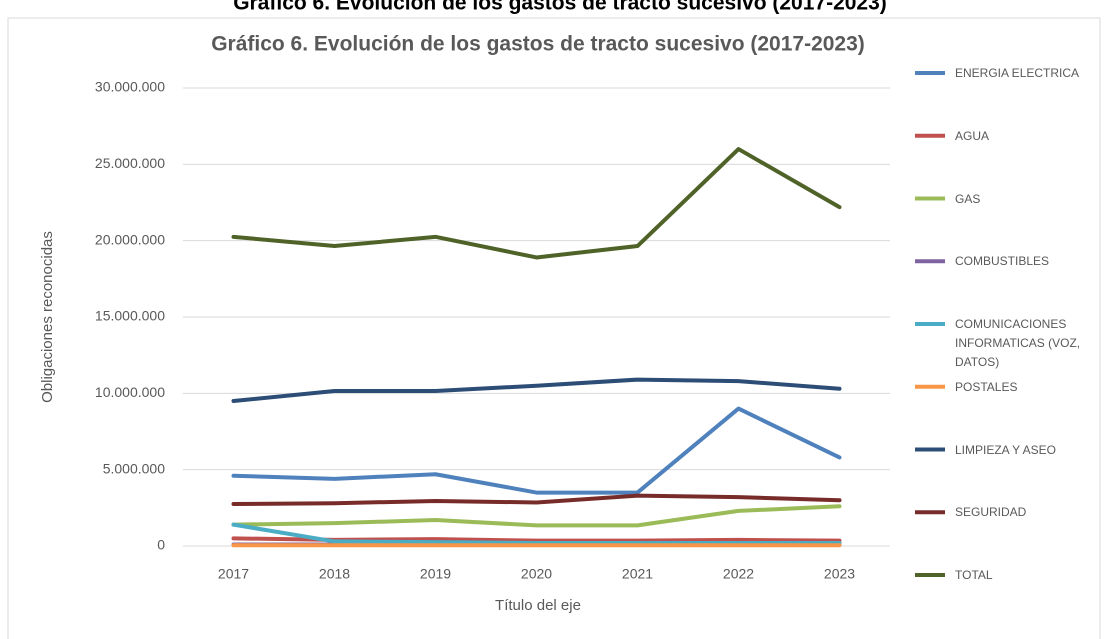 Image resolution: width=1108 pixels, height=639 pixels. I want to click on x-tick-label: 2020, so click(536, 574).